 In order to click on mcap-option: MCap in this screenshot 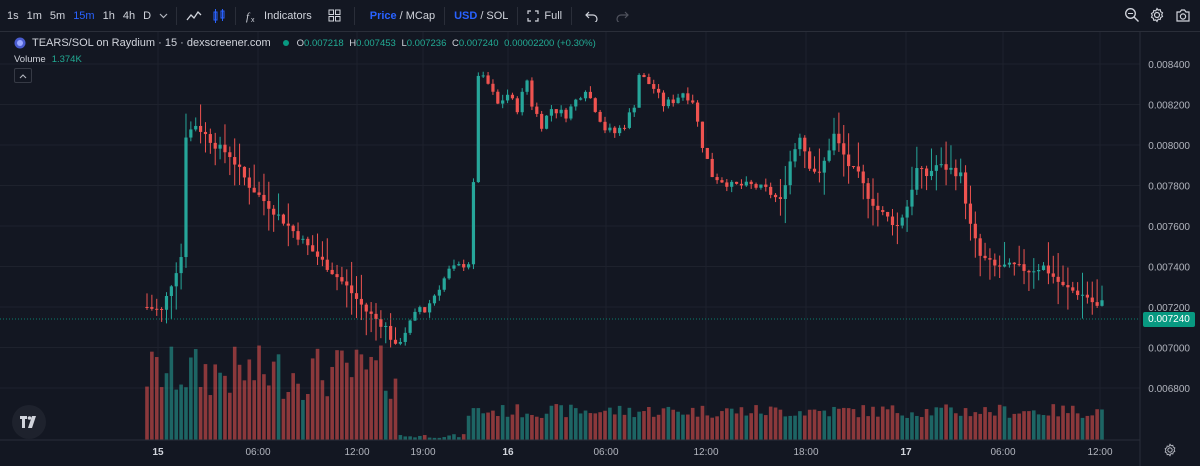, I will do `click(420, 15)`.